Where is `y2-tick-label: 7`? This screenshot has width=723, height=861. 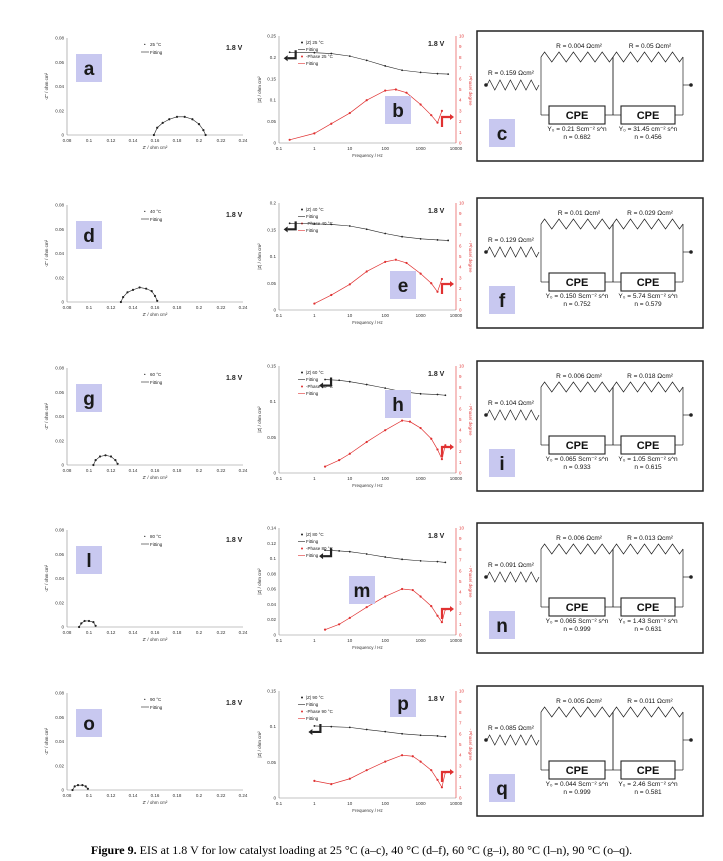 y2-tick-label: 7 is located at coordinates (460, 723).